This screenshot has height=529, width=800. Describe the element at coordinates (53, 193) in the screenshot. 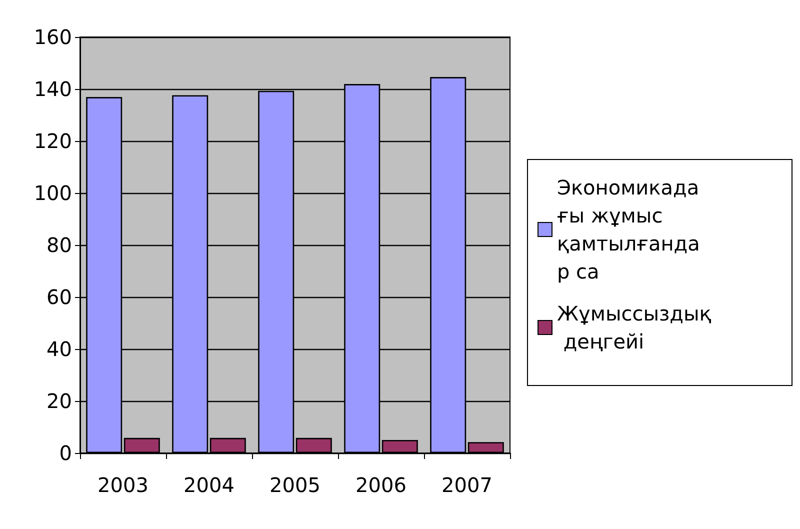

I see `y-tick-label: 100` at that location.